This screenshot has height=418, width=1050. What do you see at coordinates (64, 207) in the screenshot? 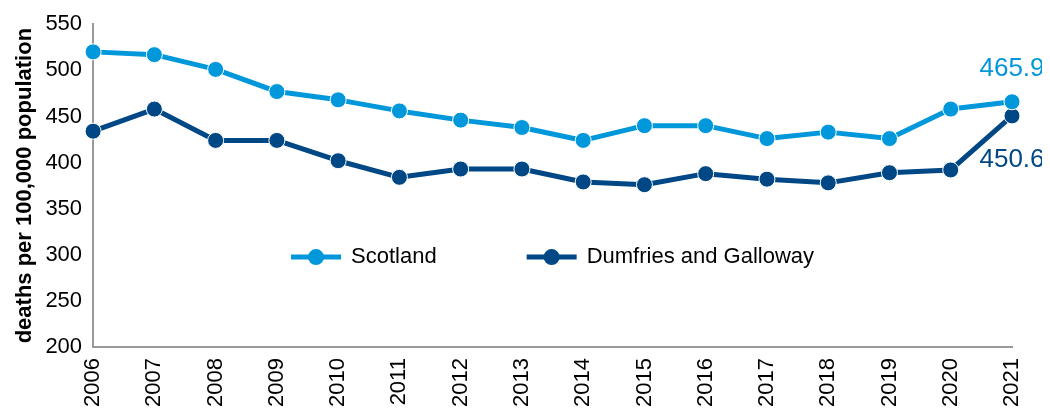
I see `y-tick-label: 350` at bounding box center [64, 207].